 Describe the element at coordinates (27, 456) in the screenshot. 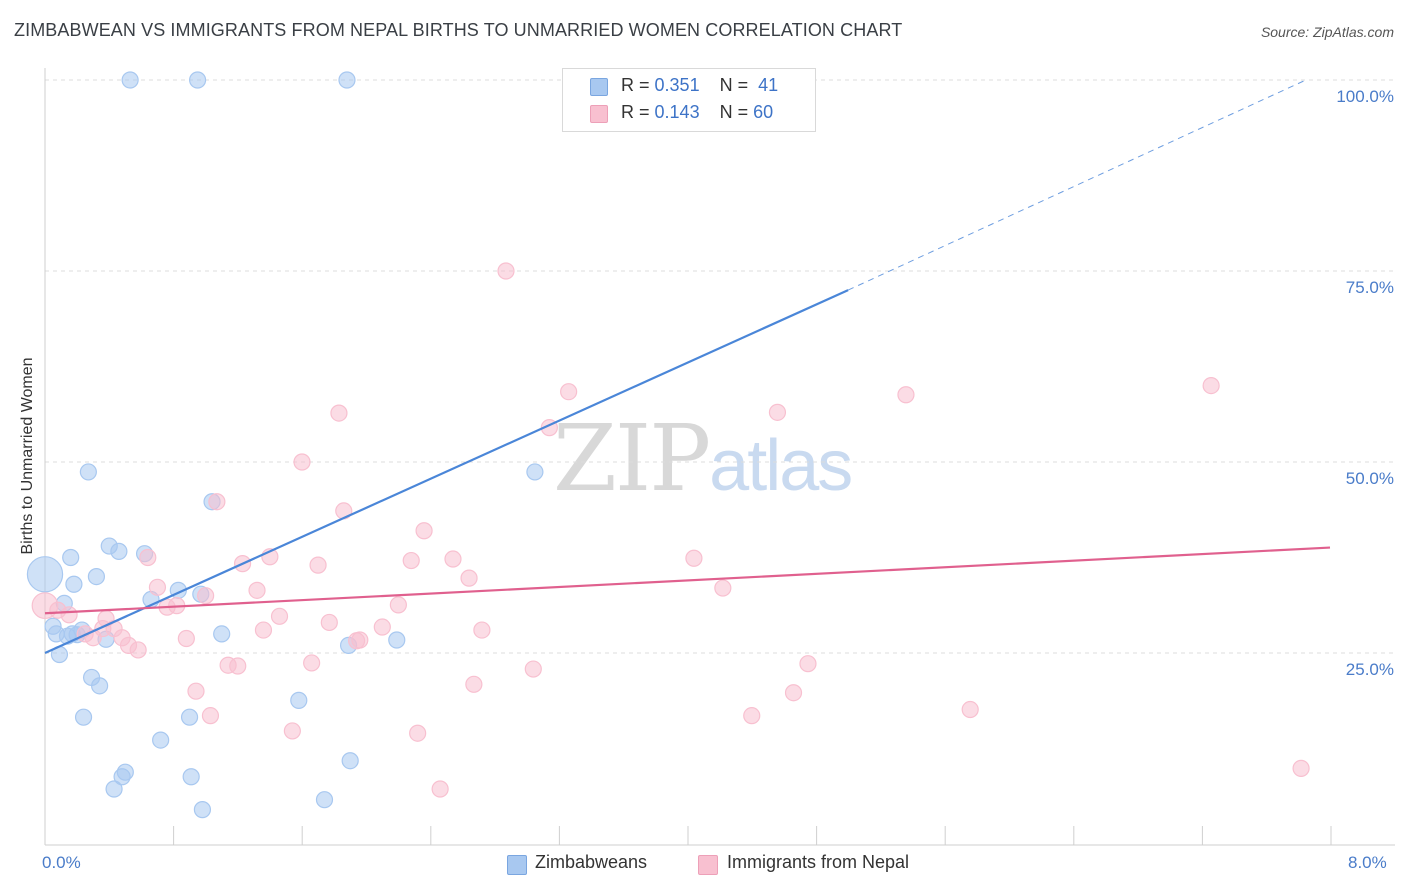

I see `y-axis-label: Births to Unmarried Women` at that location.